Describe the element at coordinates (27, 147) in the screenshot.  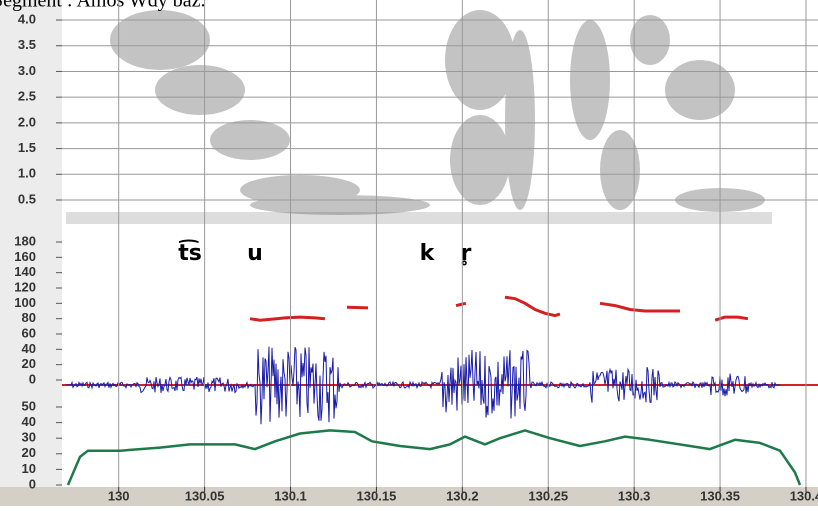
I see `y-tick-label: 1.5` at that location.